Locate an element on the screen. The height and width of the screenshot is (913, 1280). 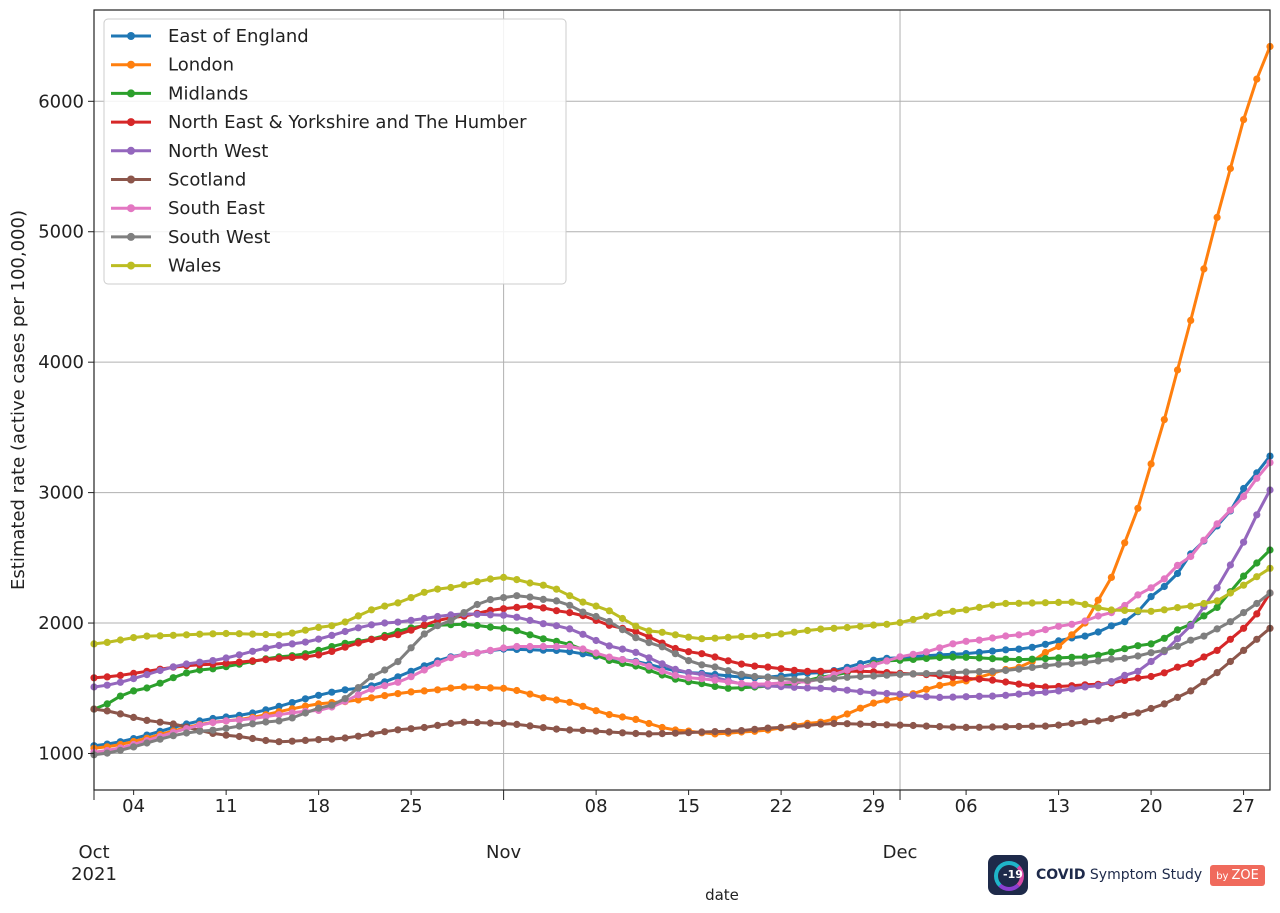
x-minor-tick-label: 25 is located at coordinates (411, 806).